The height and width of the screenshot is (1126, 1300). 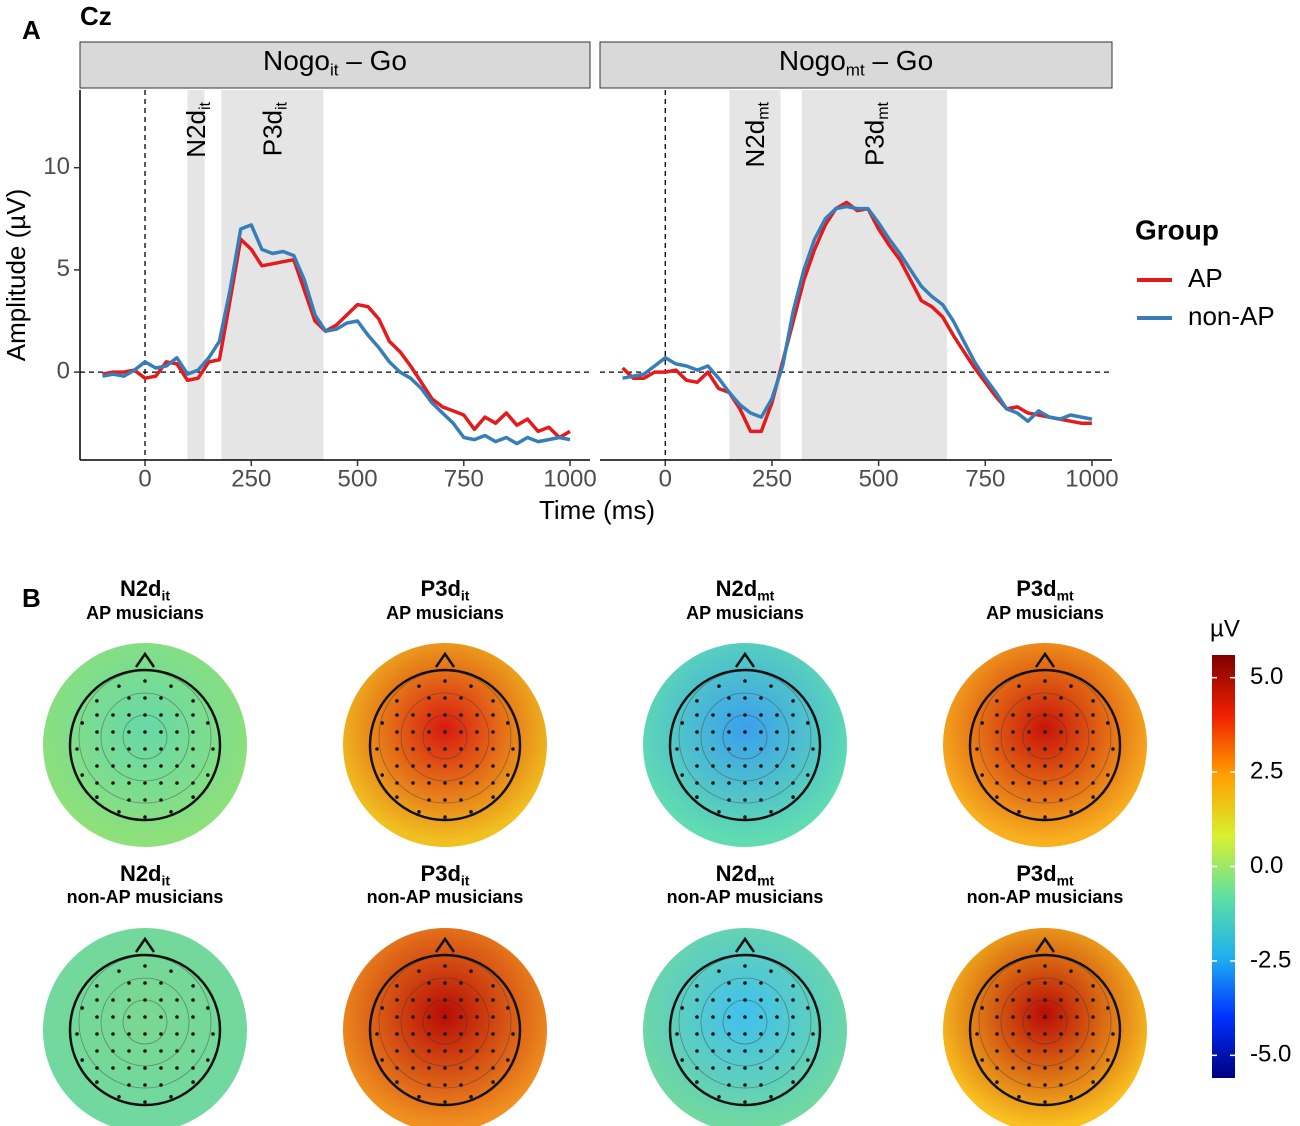 What do you see at coordinates (1045, 659) in the screenshot?
I see `nose` at bounding box center [1045, 659].